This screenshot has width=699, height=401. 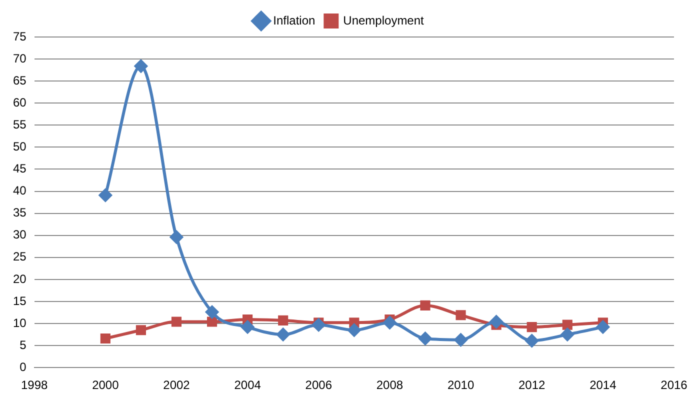 I want to click on y-tick-label: 60, so click(x=19, y=102).